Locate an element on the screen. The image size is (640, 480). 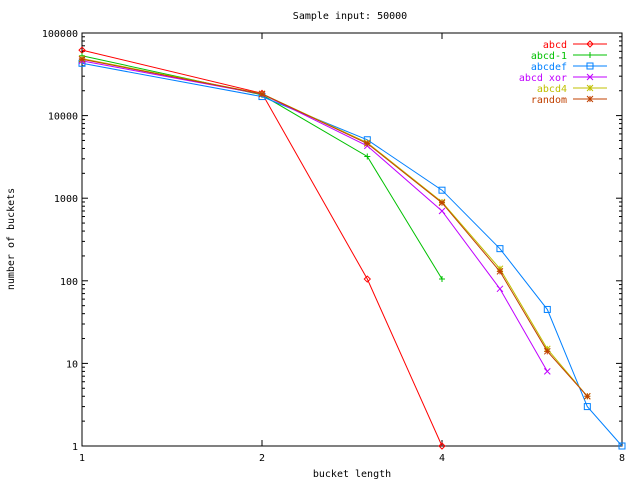
x-tick-label: 1 is located at coordinates (82, 458).